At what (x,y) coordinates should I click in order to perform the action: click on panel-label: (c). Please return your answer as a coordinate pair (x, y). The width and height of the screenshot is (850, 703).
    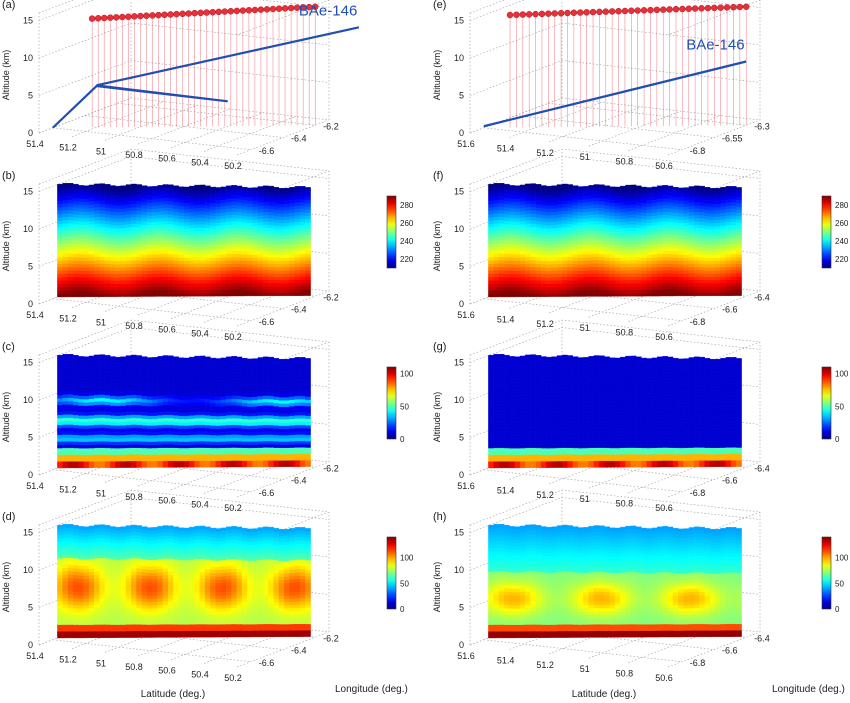
    Looking at the image, I should click on (8, 347).